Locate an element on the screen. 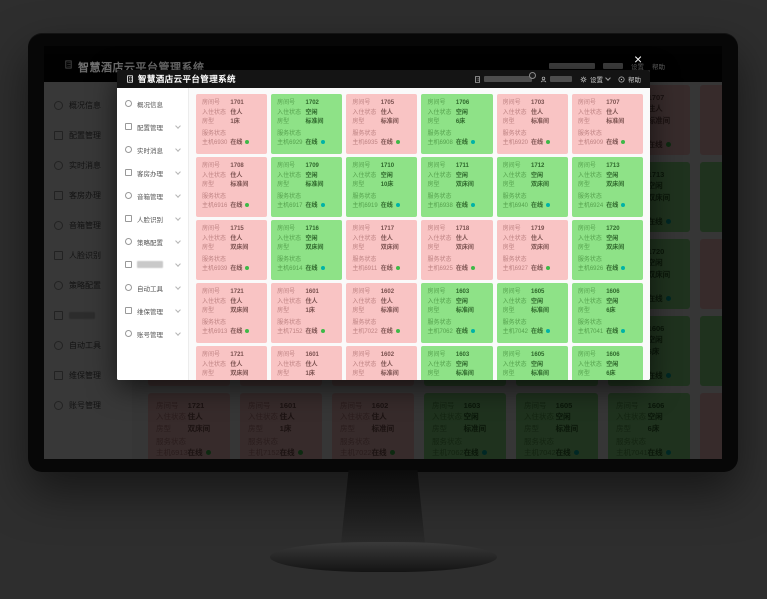 Image resolution: width=767 pixels, height=599 pixels. room-card: 房间号 1705 入住状态 住人 房型 标准间 服务状态 主机6935 在线 is located at coordinates (382, 124).